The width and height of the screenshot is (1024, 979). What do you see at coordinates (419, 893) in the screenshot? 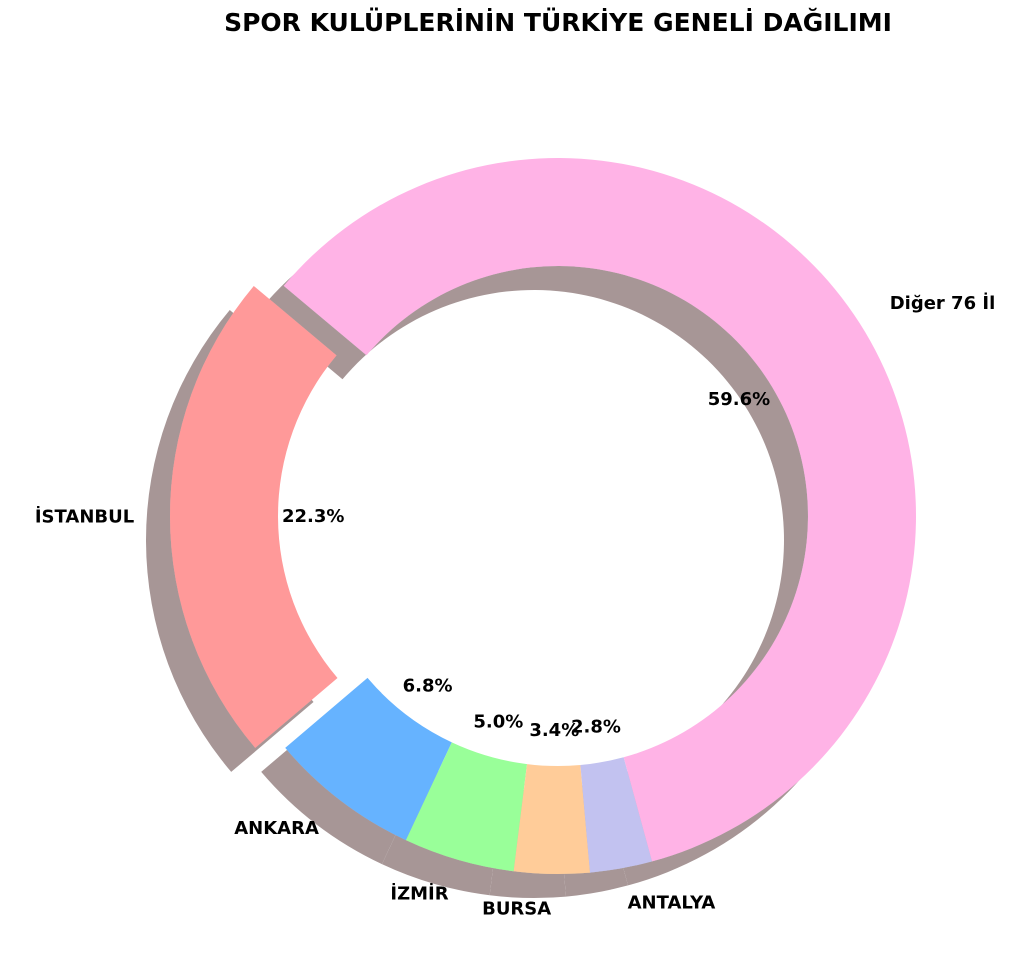
I see `category-label: İZMİR` at bounding box center [419, 893].